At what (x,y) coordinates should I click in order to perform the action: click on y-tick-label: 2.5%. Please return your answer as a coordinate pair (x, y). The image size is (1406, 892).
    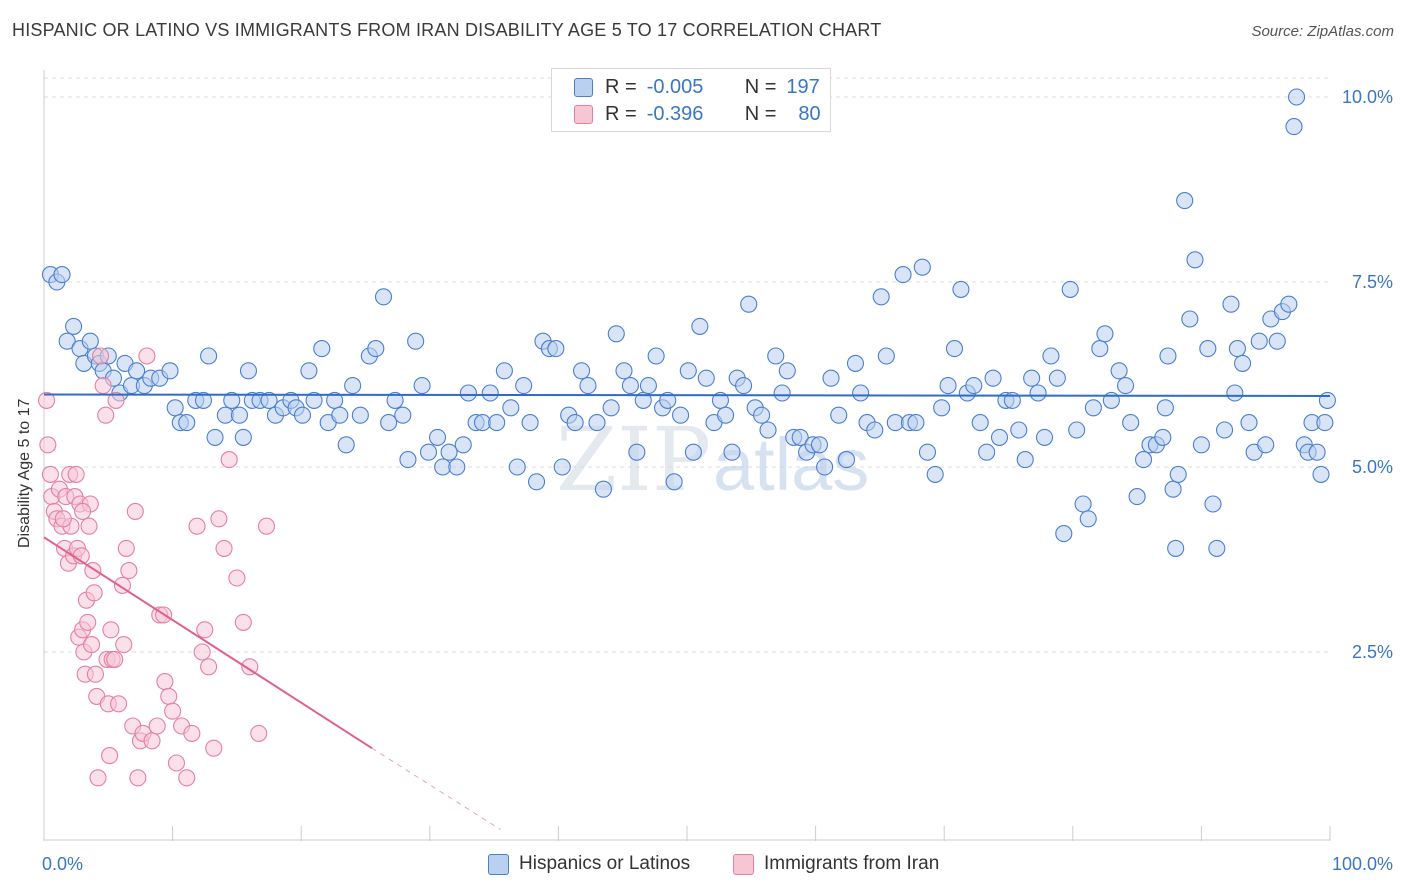
    Looking at the image, I should click on (1372, 652).